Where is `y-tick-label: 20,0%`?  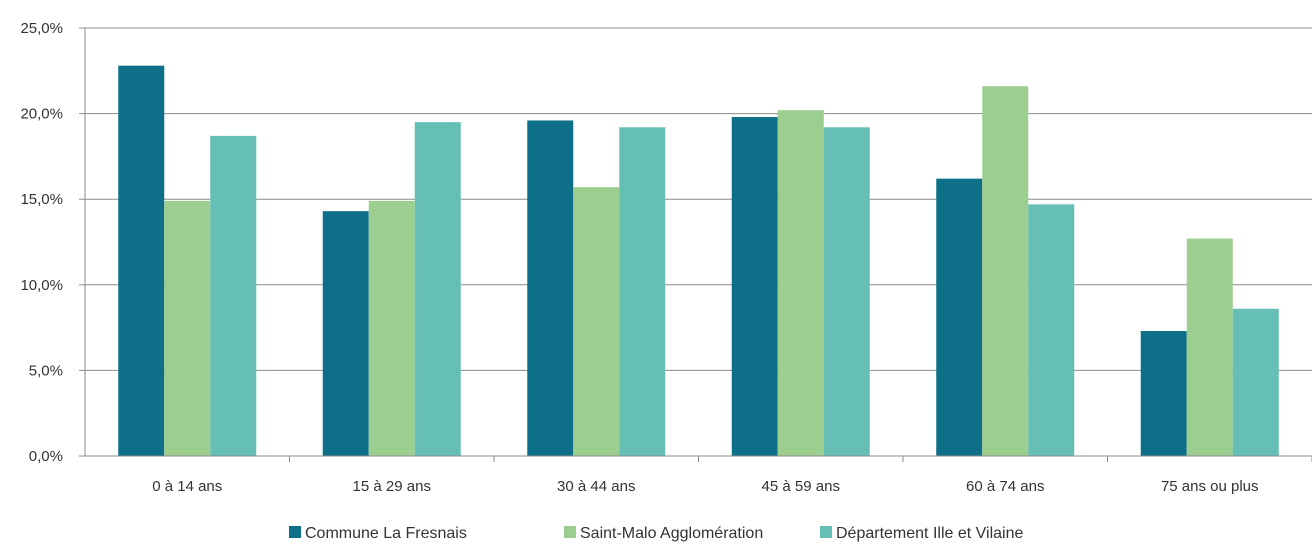
y-tick-label: 20,0% is located at coordinates (41, 114).